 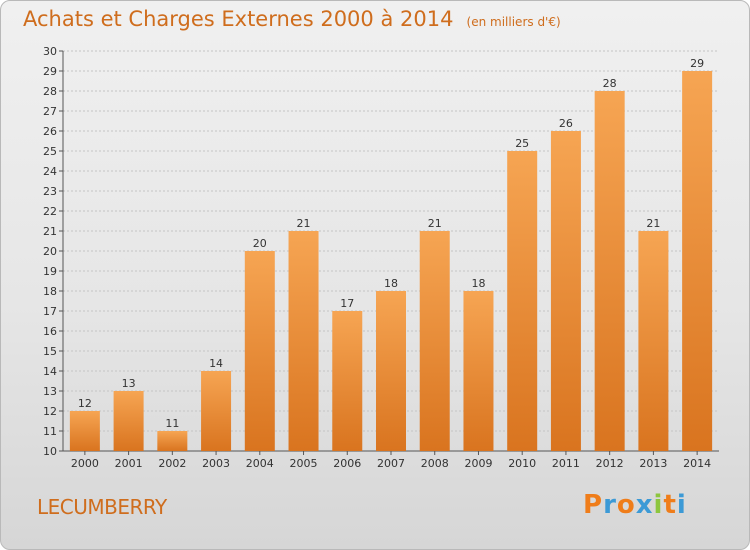 I want to click on x-tick-label: 2007, so click(x=391, y=463).